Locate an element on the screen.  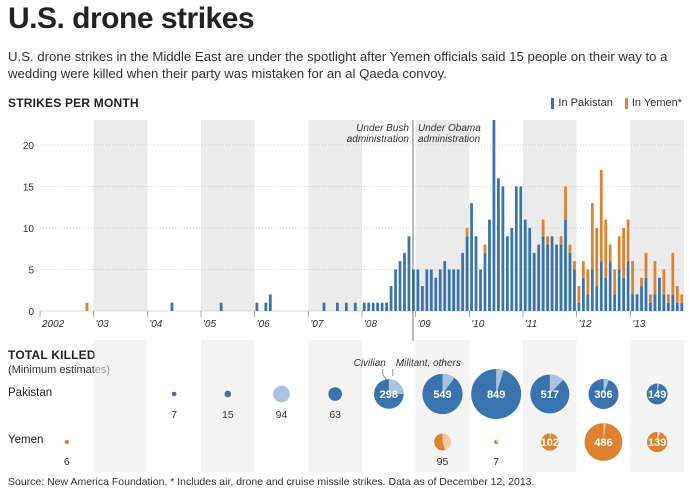
bubble-pakistan-2010 is located at coordinates (496, 394).